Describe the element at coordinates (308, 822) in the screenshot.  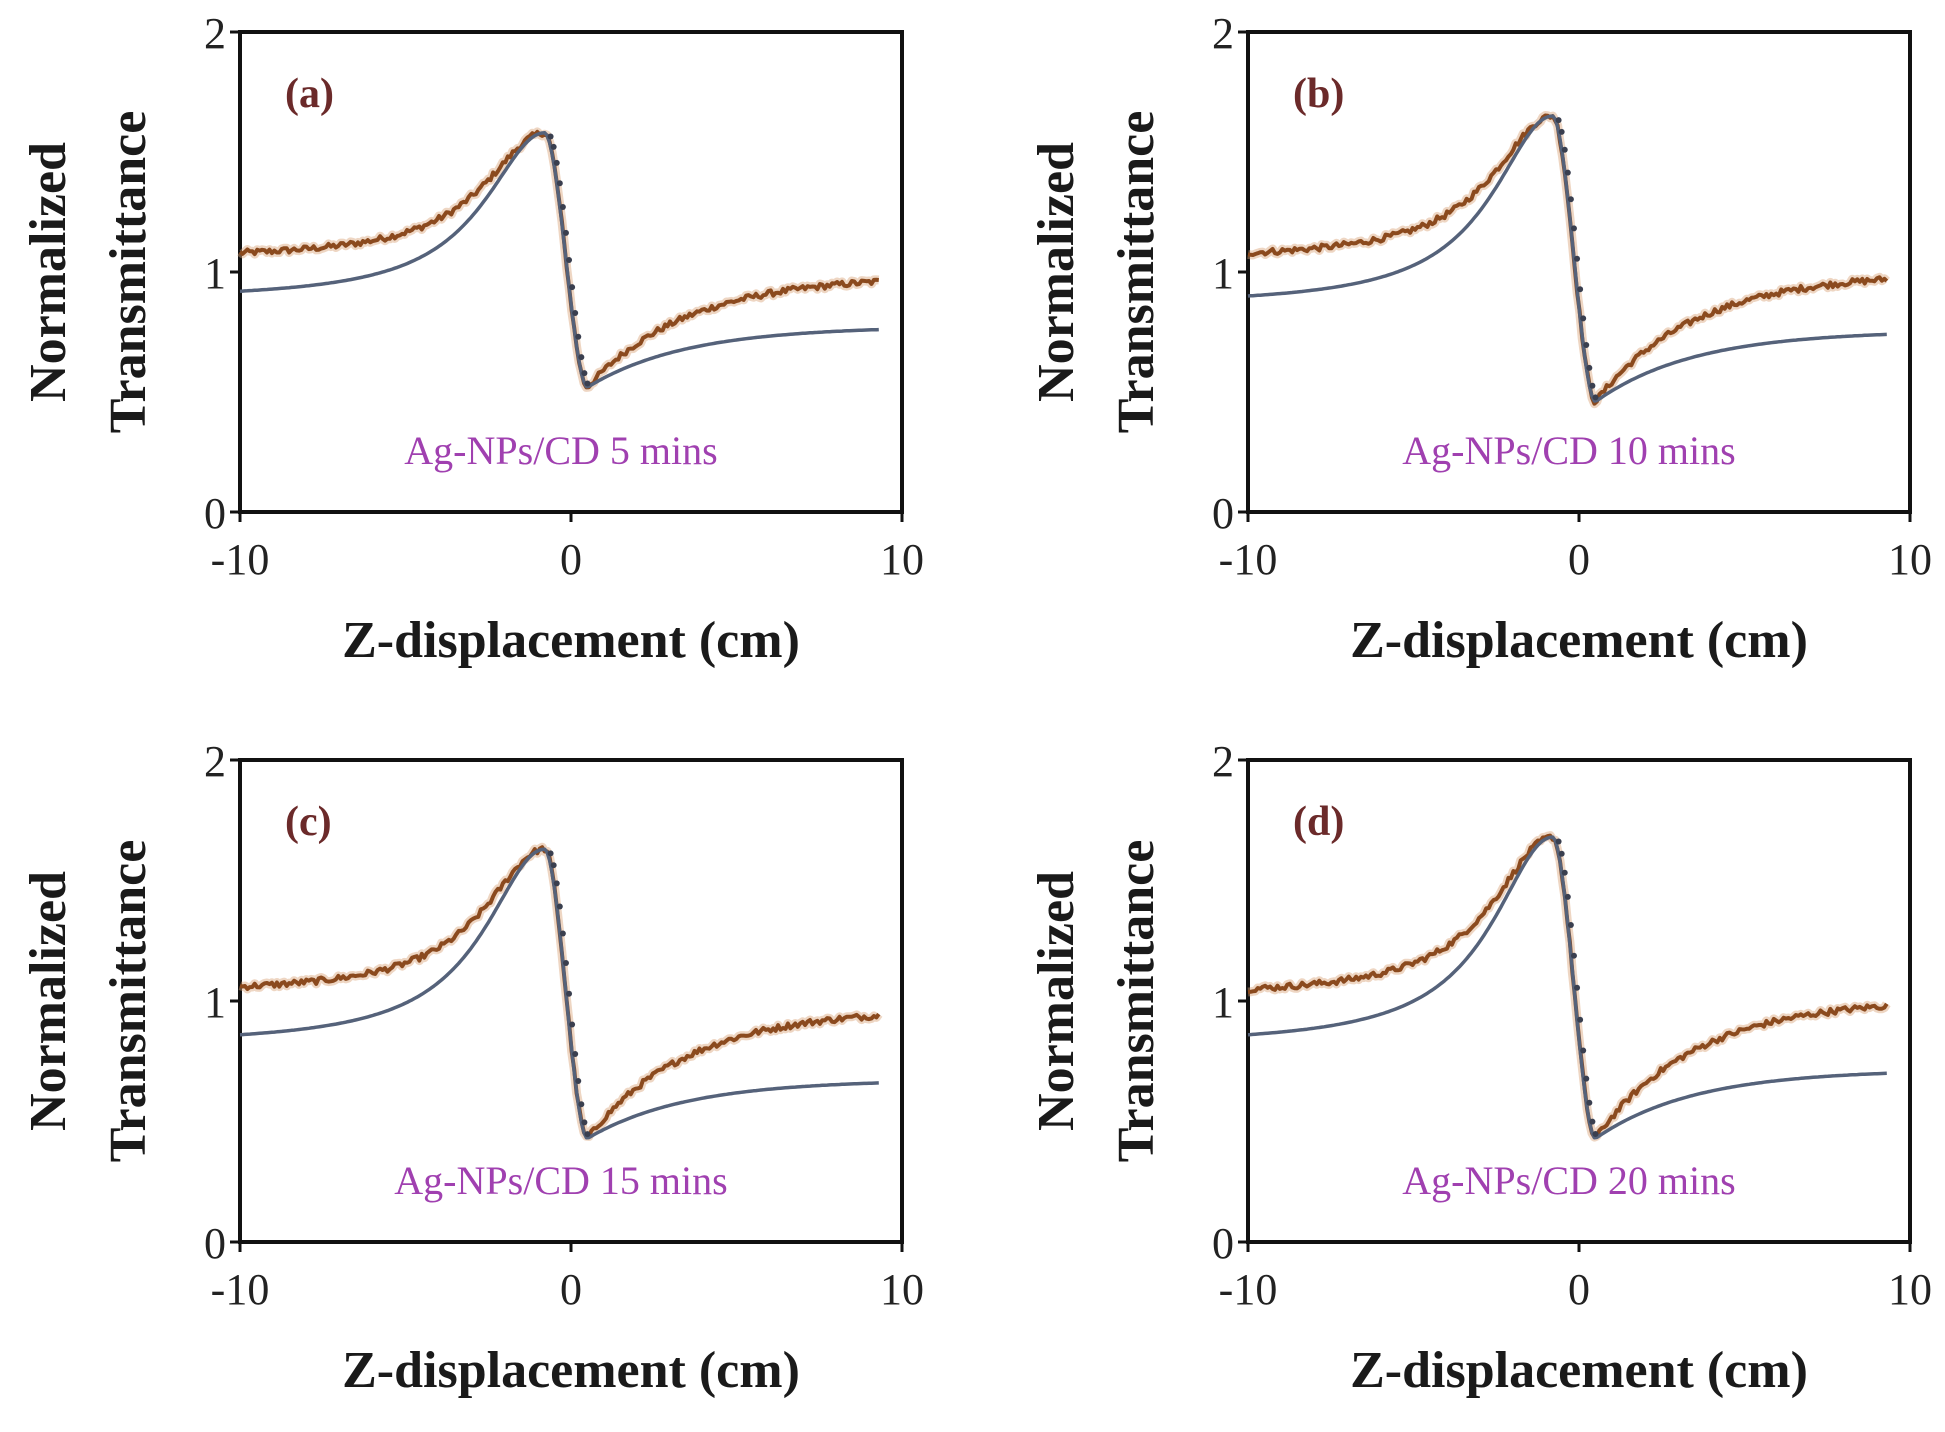
I see `panel-label: (c)` at that location.